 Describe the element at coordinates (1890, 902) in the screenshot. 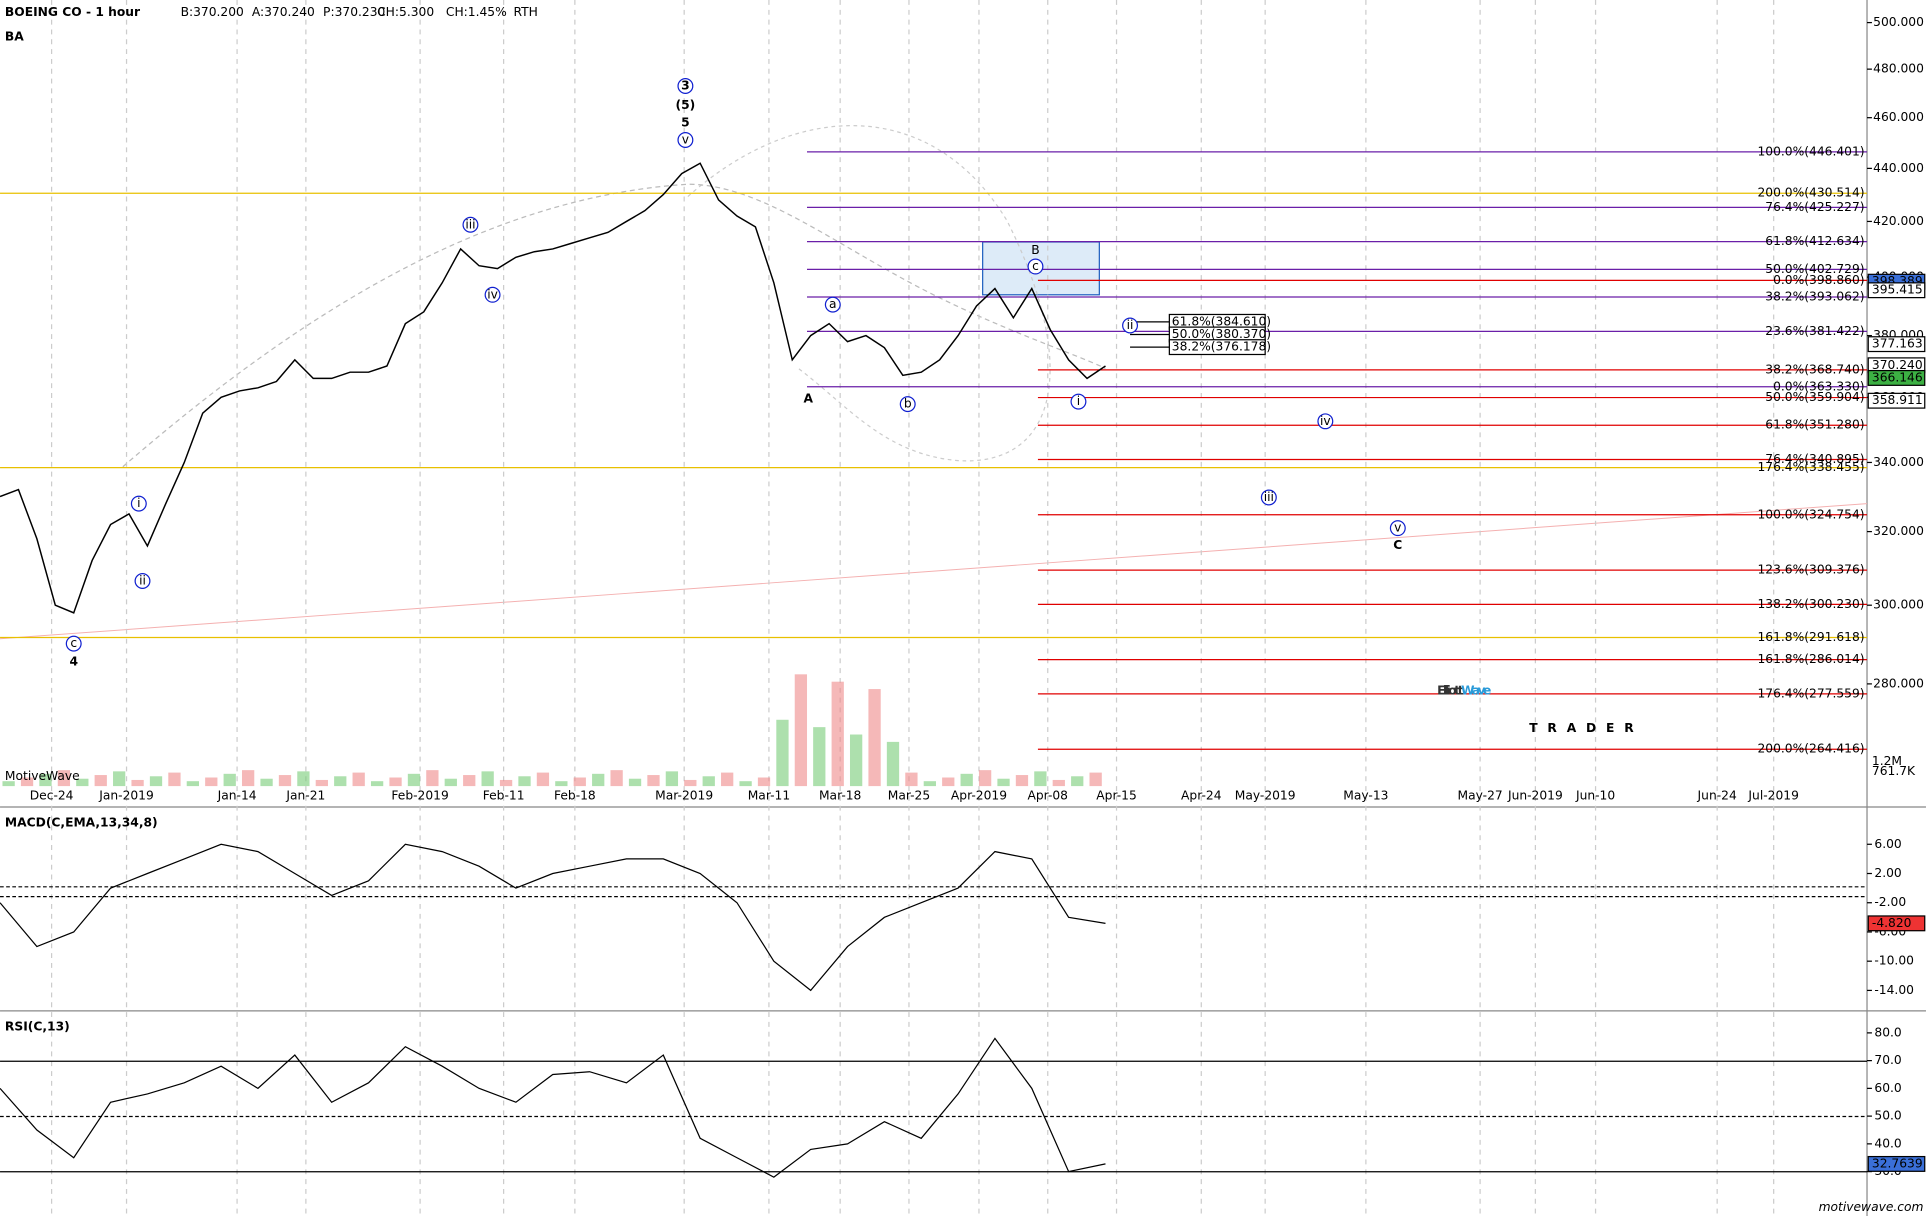

I see `y-tick-label: -2.00` at that location.